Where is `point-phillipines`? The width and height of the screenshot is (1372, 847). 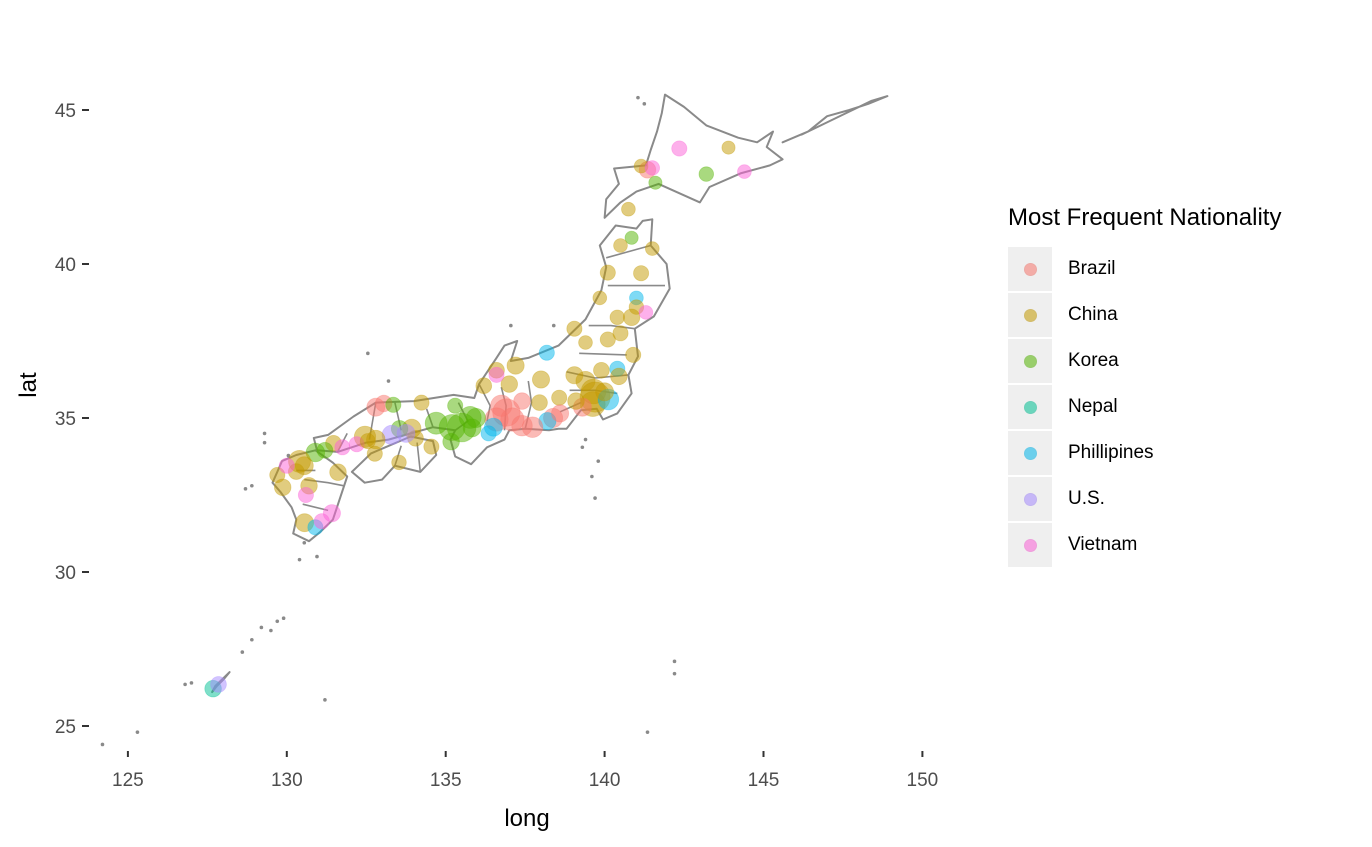 point-phillipines is located at coordinates (546, 352).